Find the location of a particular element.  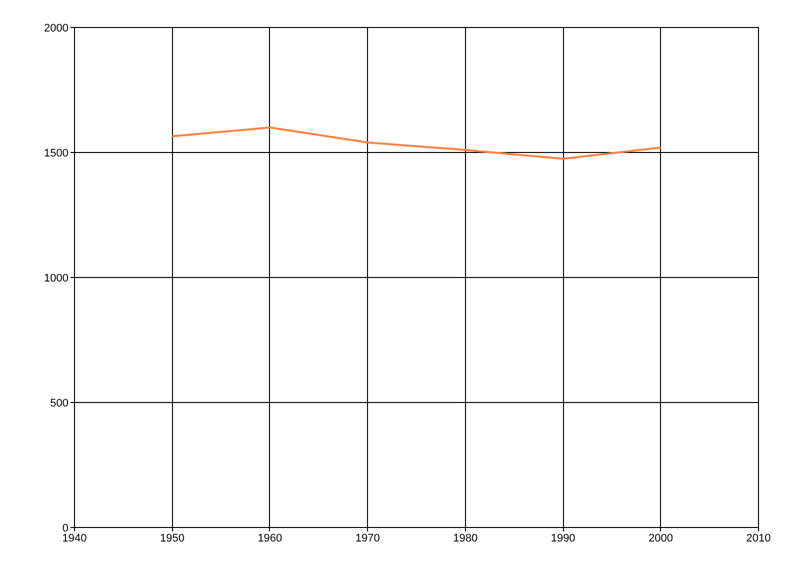

y-tick-label: 2000 is located at coordinates (56, 28).